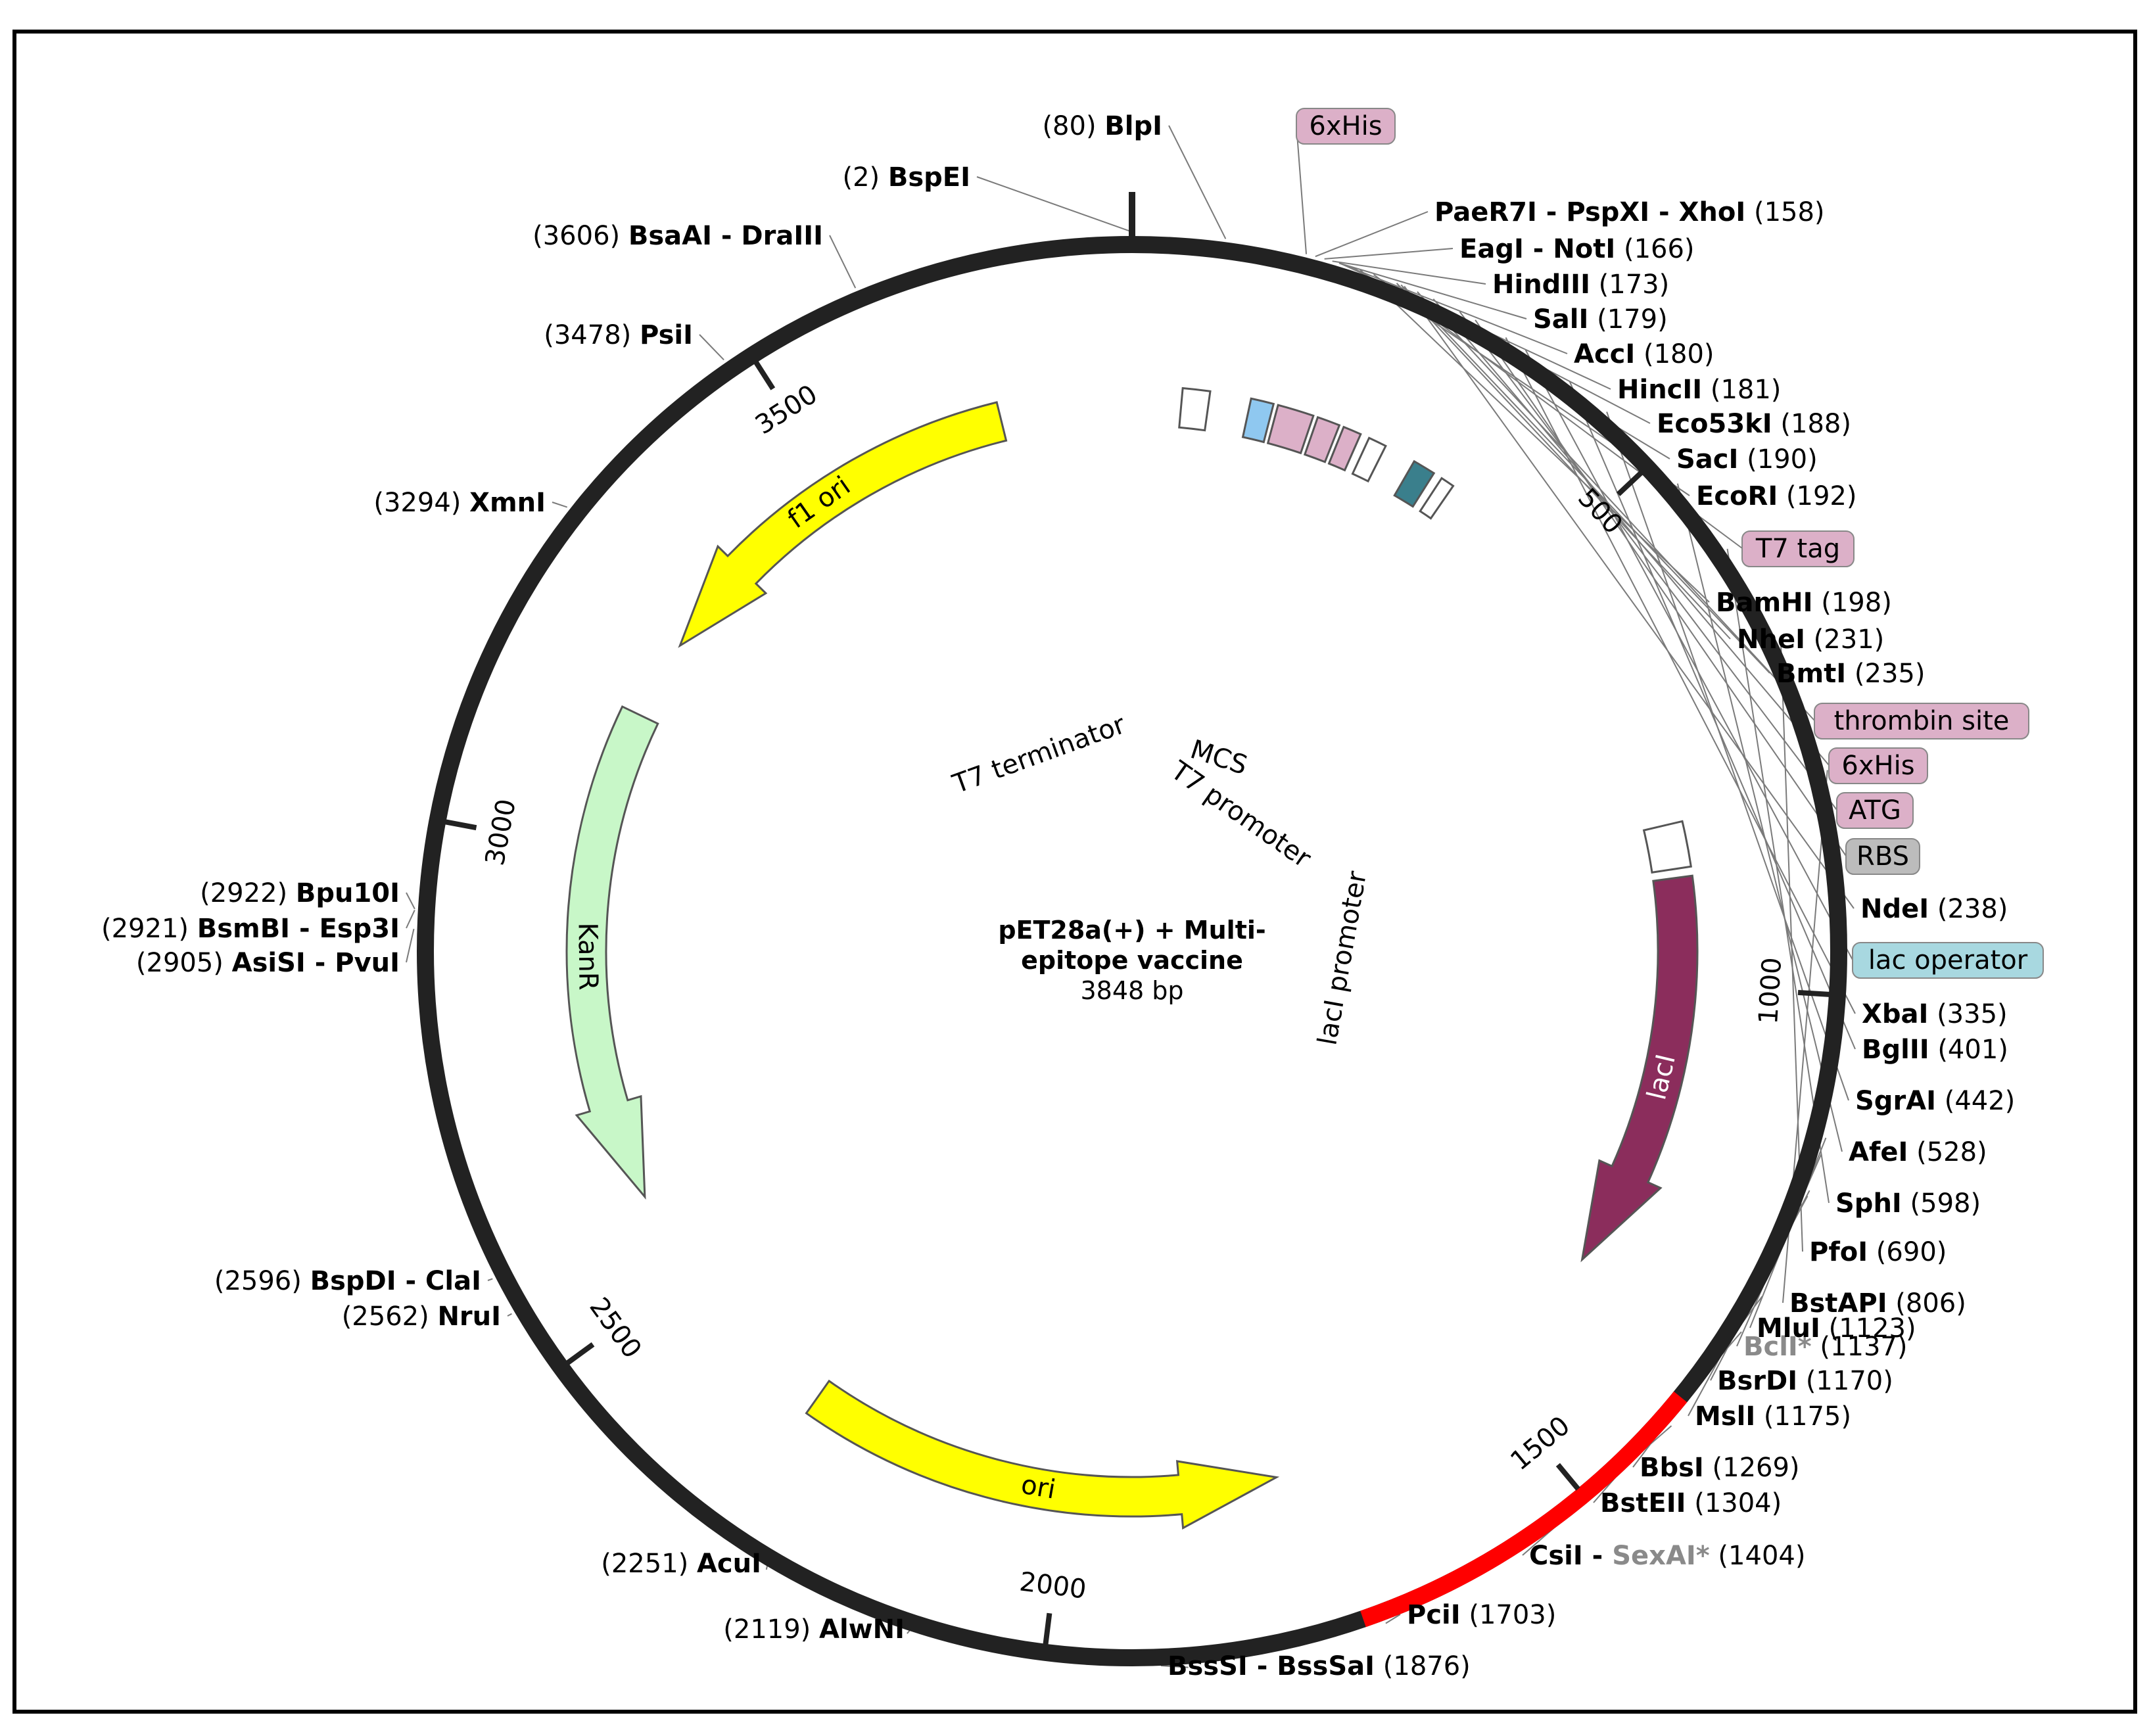 The width and height of the screenshot is (2151, 1736). What do you see at coordinates (1344, 449) in the screenshot?
I see `thrombin-box` at bounding box center [1344, 449].